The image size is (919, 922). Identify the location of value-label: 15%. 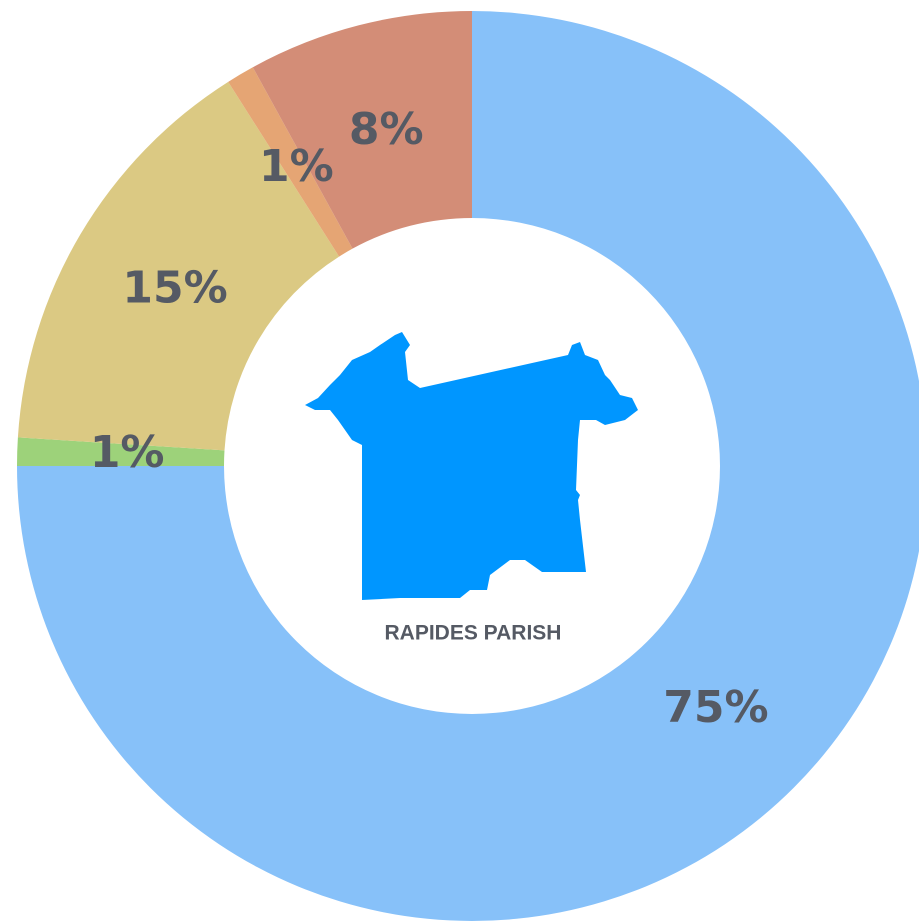
(174, 287).